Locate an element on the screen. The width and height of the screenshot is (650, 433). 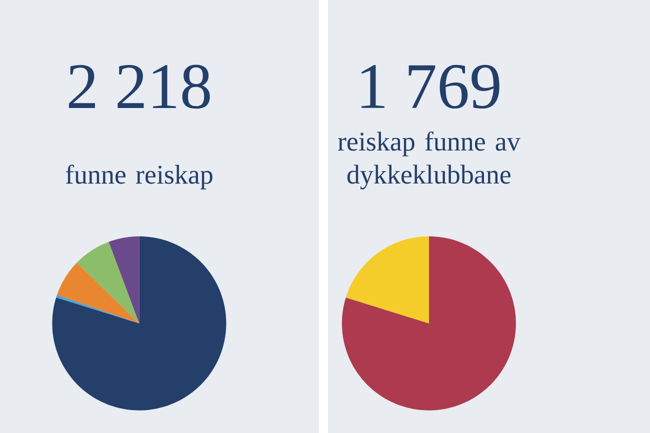
chart-subtitle: reiskap funne av dykkeklubbane is located at coordinates (429, 161).